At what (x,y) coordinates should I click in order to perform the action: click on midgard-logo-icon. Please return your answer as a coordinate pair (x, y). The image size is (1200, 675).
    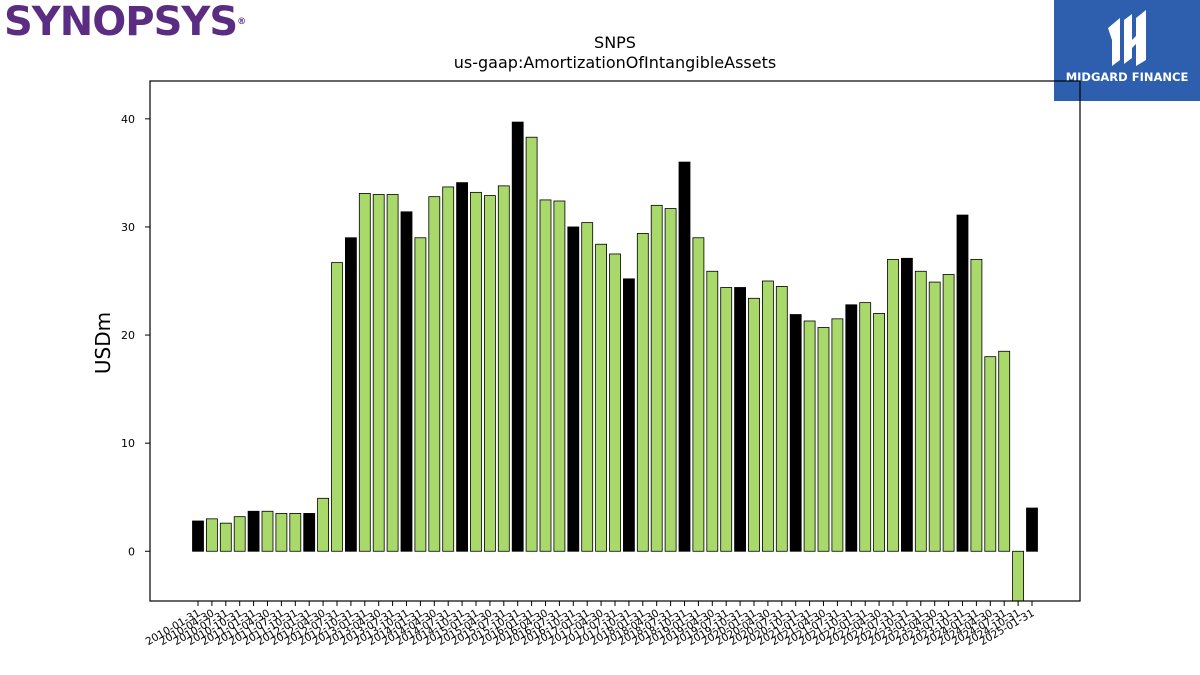
    Looking at the image, I should click on (1127, 38).